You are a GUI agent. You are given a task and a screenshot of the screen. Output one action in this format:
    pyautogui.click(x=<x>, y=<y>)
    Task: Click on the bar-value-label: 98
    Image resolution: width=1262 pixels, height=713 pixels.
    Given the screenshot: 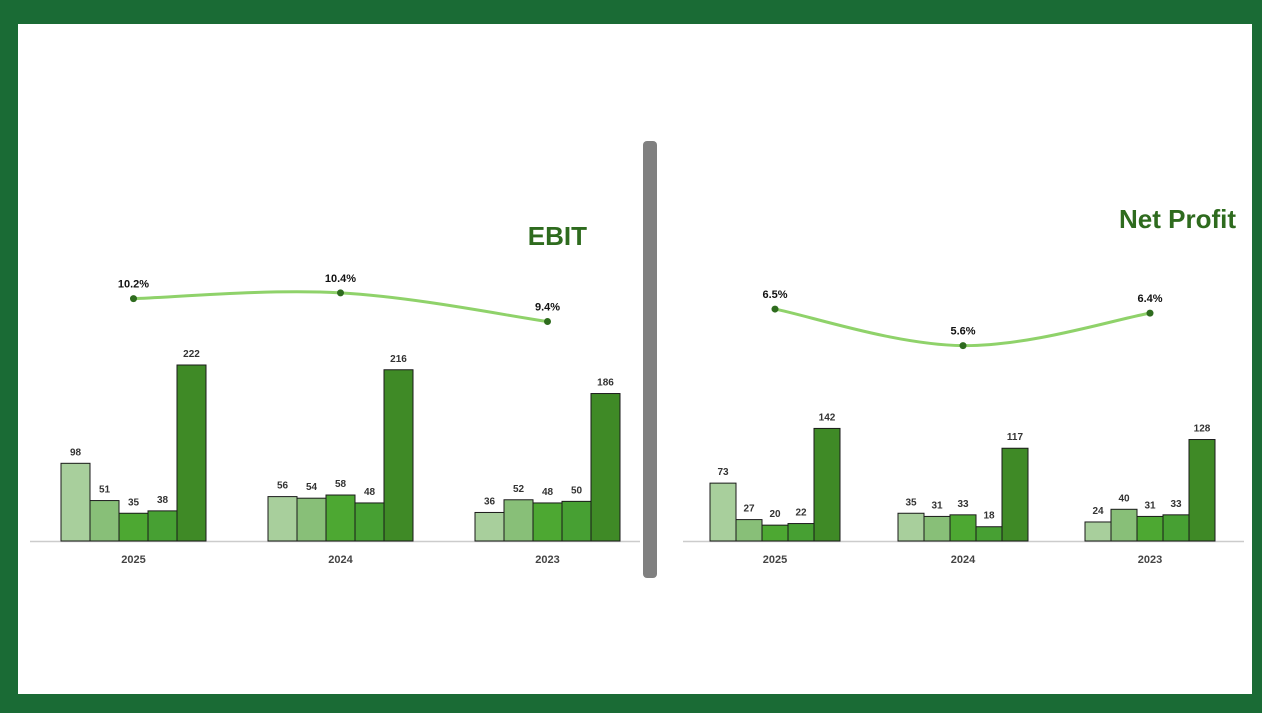 What is the action you would take?
    pyautogui.click(x=76, y=452)
    